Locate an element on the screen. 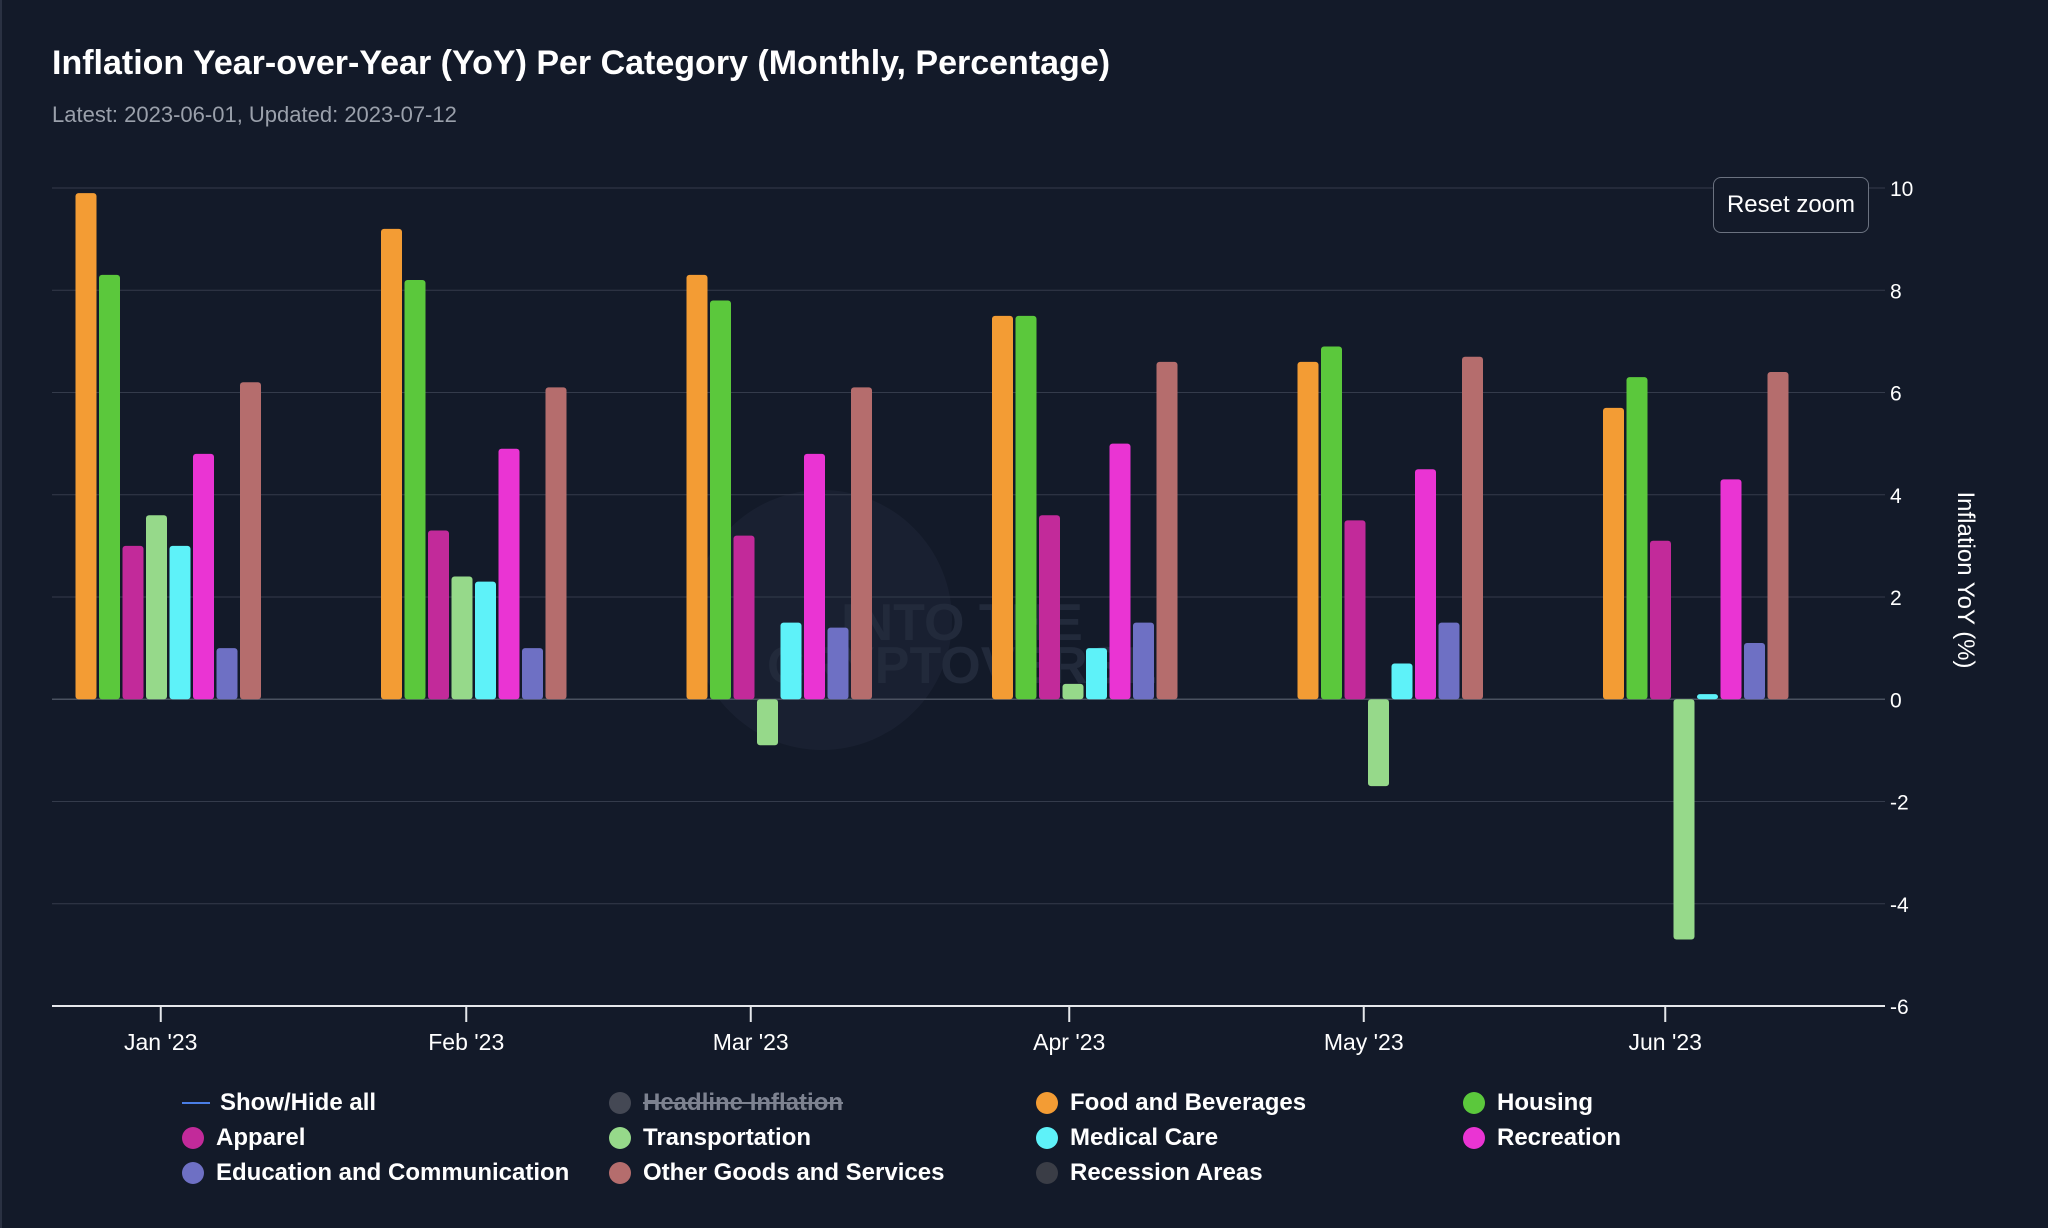  bar: Other Goods and Services — Mar '23: 6.1 is located at coordinates (861, 543).